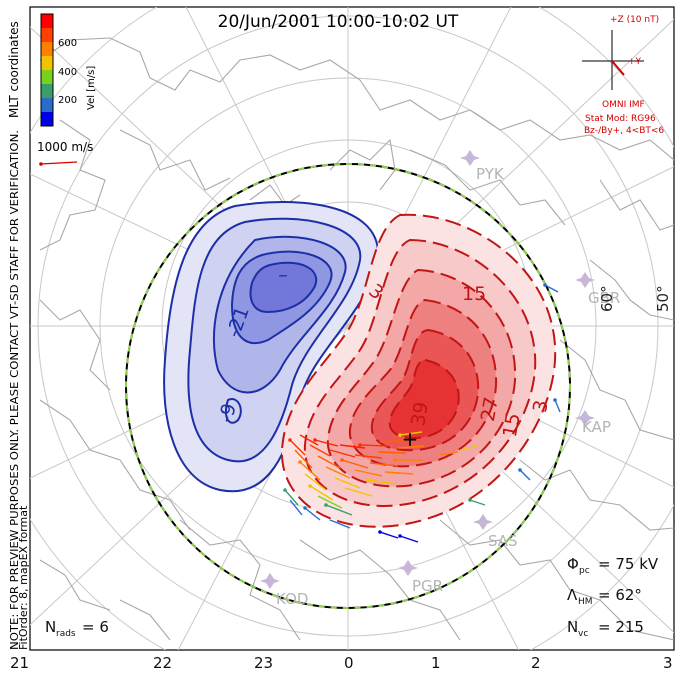  Describe the element at coordinates (67, 100) in the screenshot. I see `colorbar-tick-200: 200` at that location.